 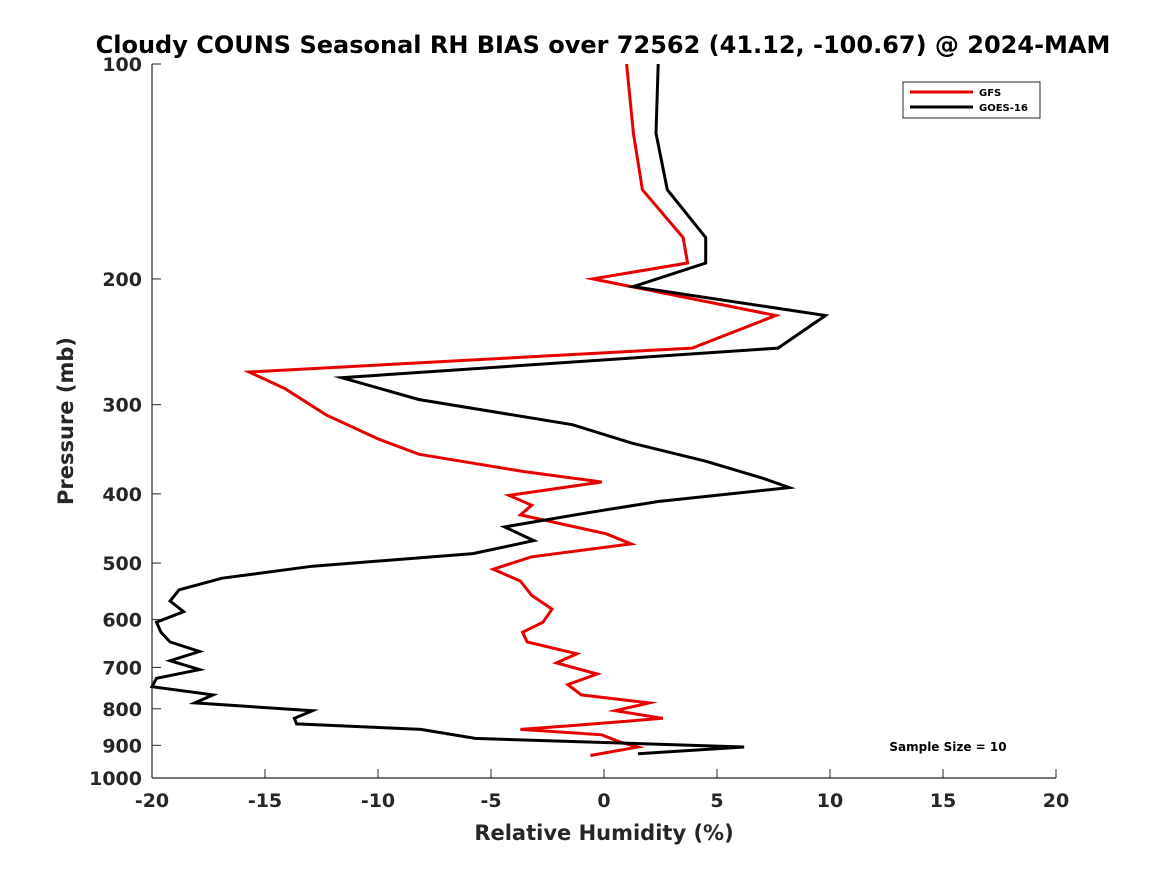 I want to click on x-tick-label: 0, so click(x=603, y=801).